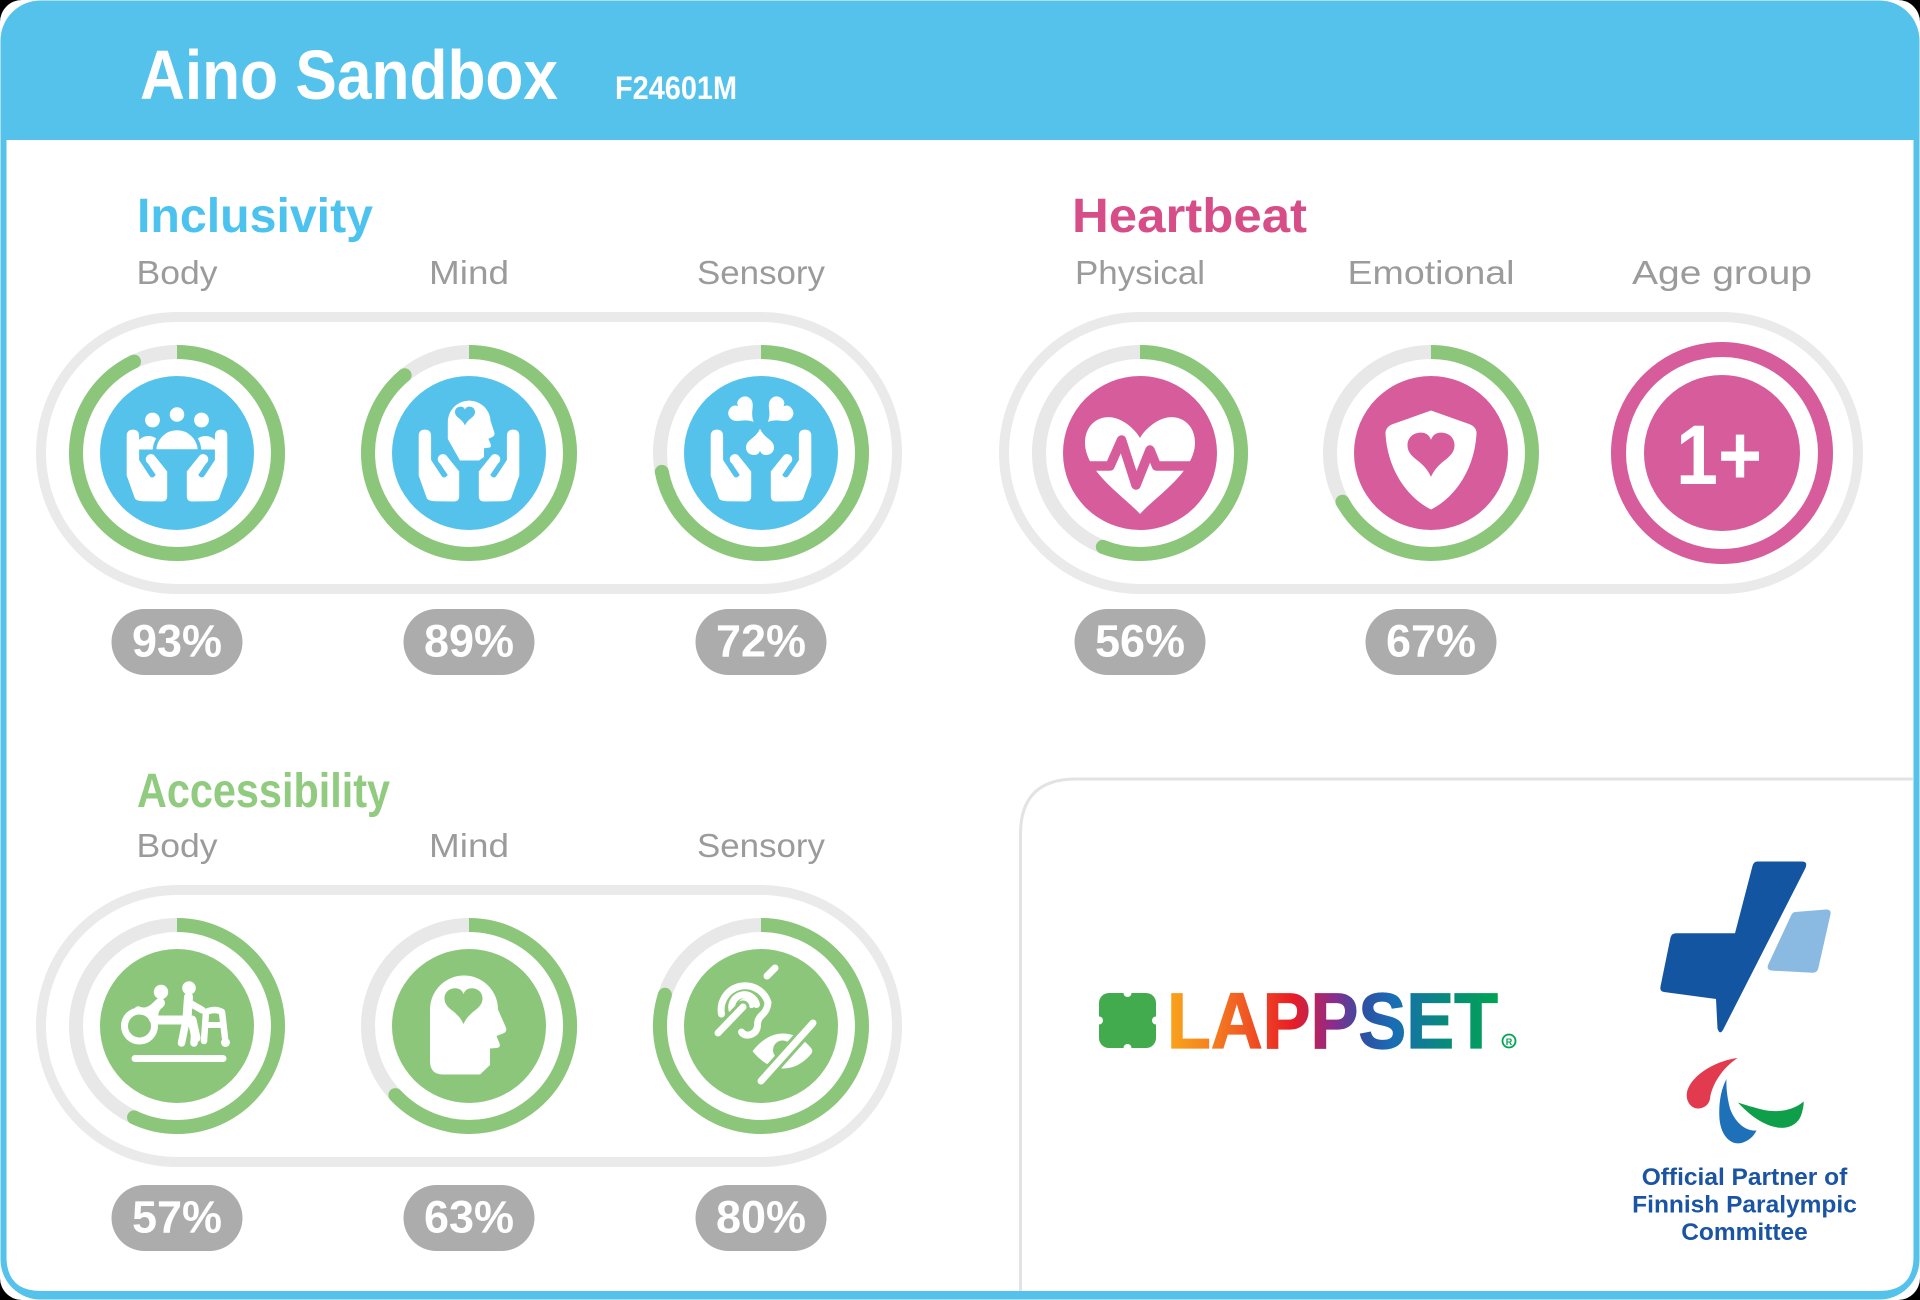 The width and height of the screenshot is (1920, 1300). I want to click on svg-text: 80%, so click(761, 1217).